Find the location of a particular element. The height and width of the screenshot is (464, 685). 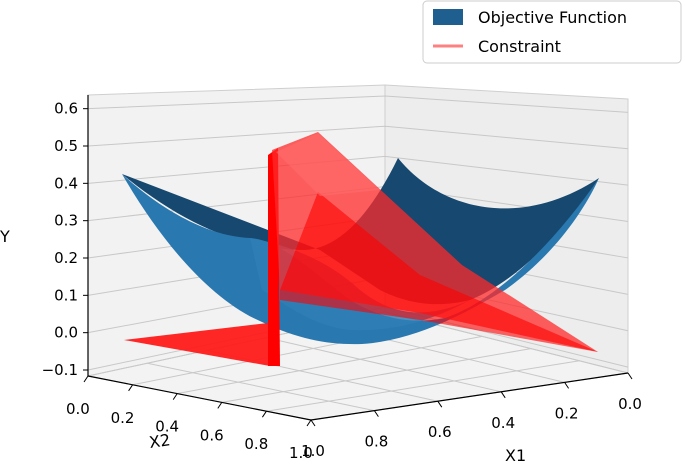

z-tick-label: 0.2 is located at coordinates (66, 258).